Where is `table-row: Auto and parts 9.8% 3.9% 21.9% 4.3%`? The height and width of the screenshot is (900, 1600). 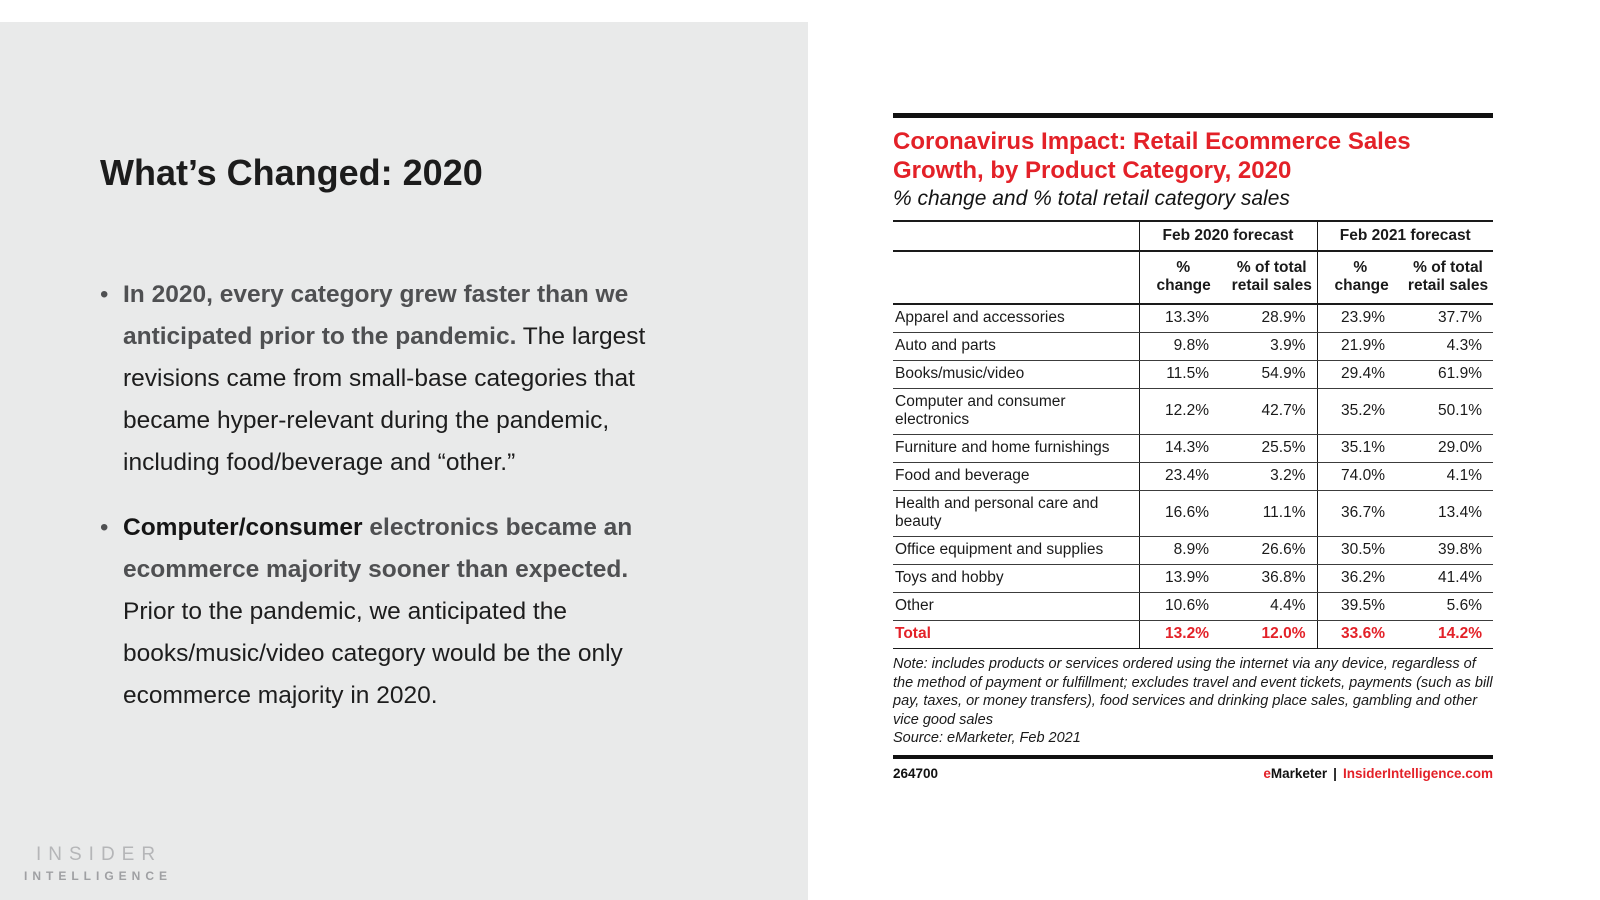 table-row: Auto and parts 9.8% 3.9% 21.9% 4.3% is located at coordinates (1193, 346).